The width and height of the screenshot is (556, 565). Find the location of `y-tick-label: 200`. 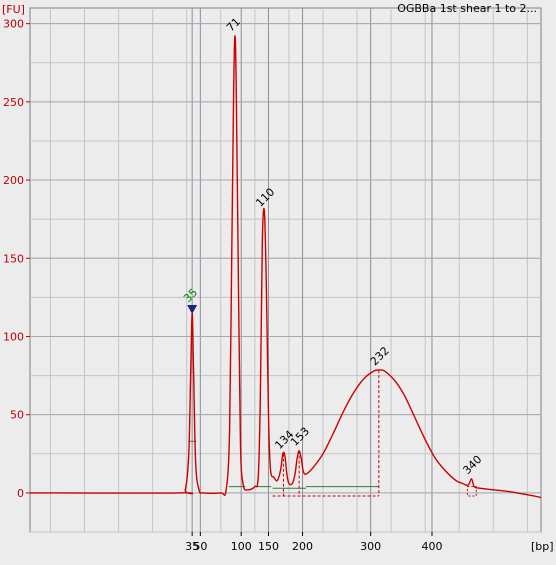

y-tick-label: 200 is located at coordinates (13, 180).